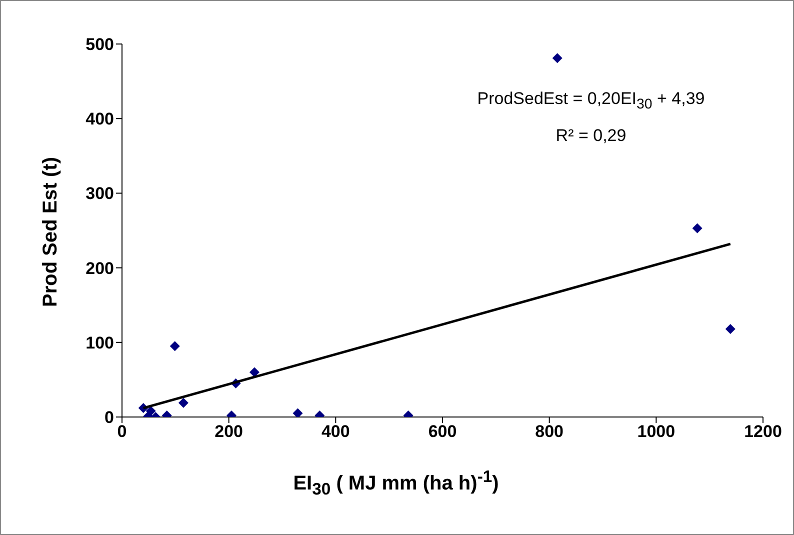 The height and width of the screenshot is (535, 794). Describe the element at coordinates (109, 418) in the screenshot. I see `y-tick-label: 0` at that location.